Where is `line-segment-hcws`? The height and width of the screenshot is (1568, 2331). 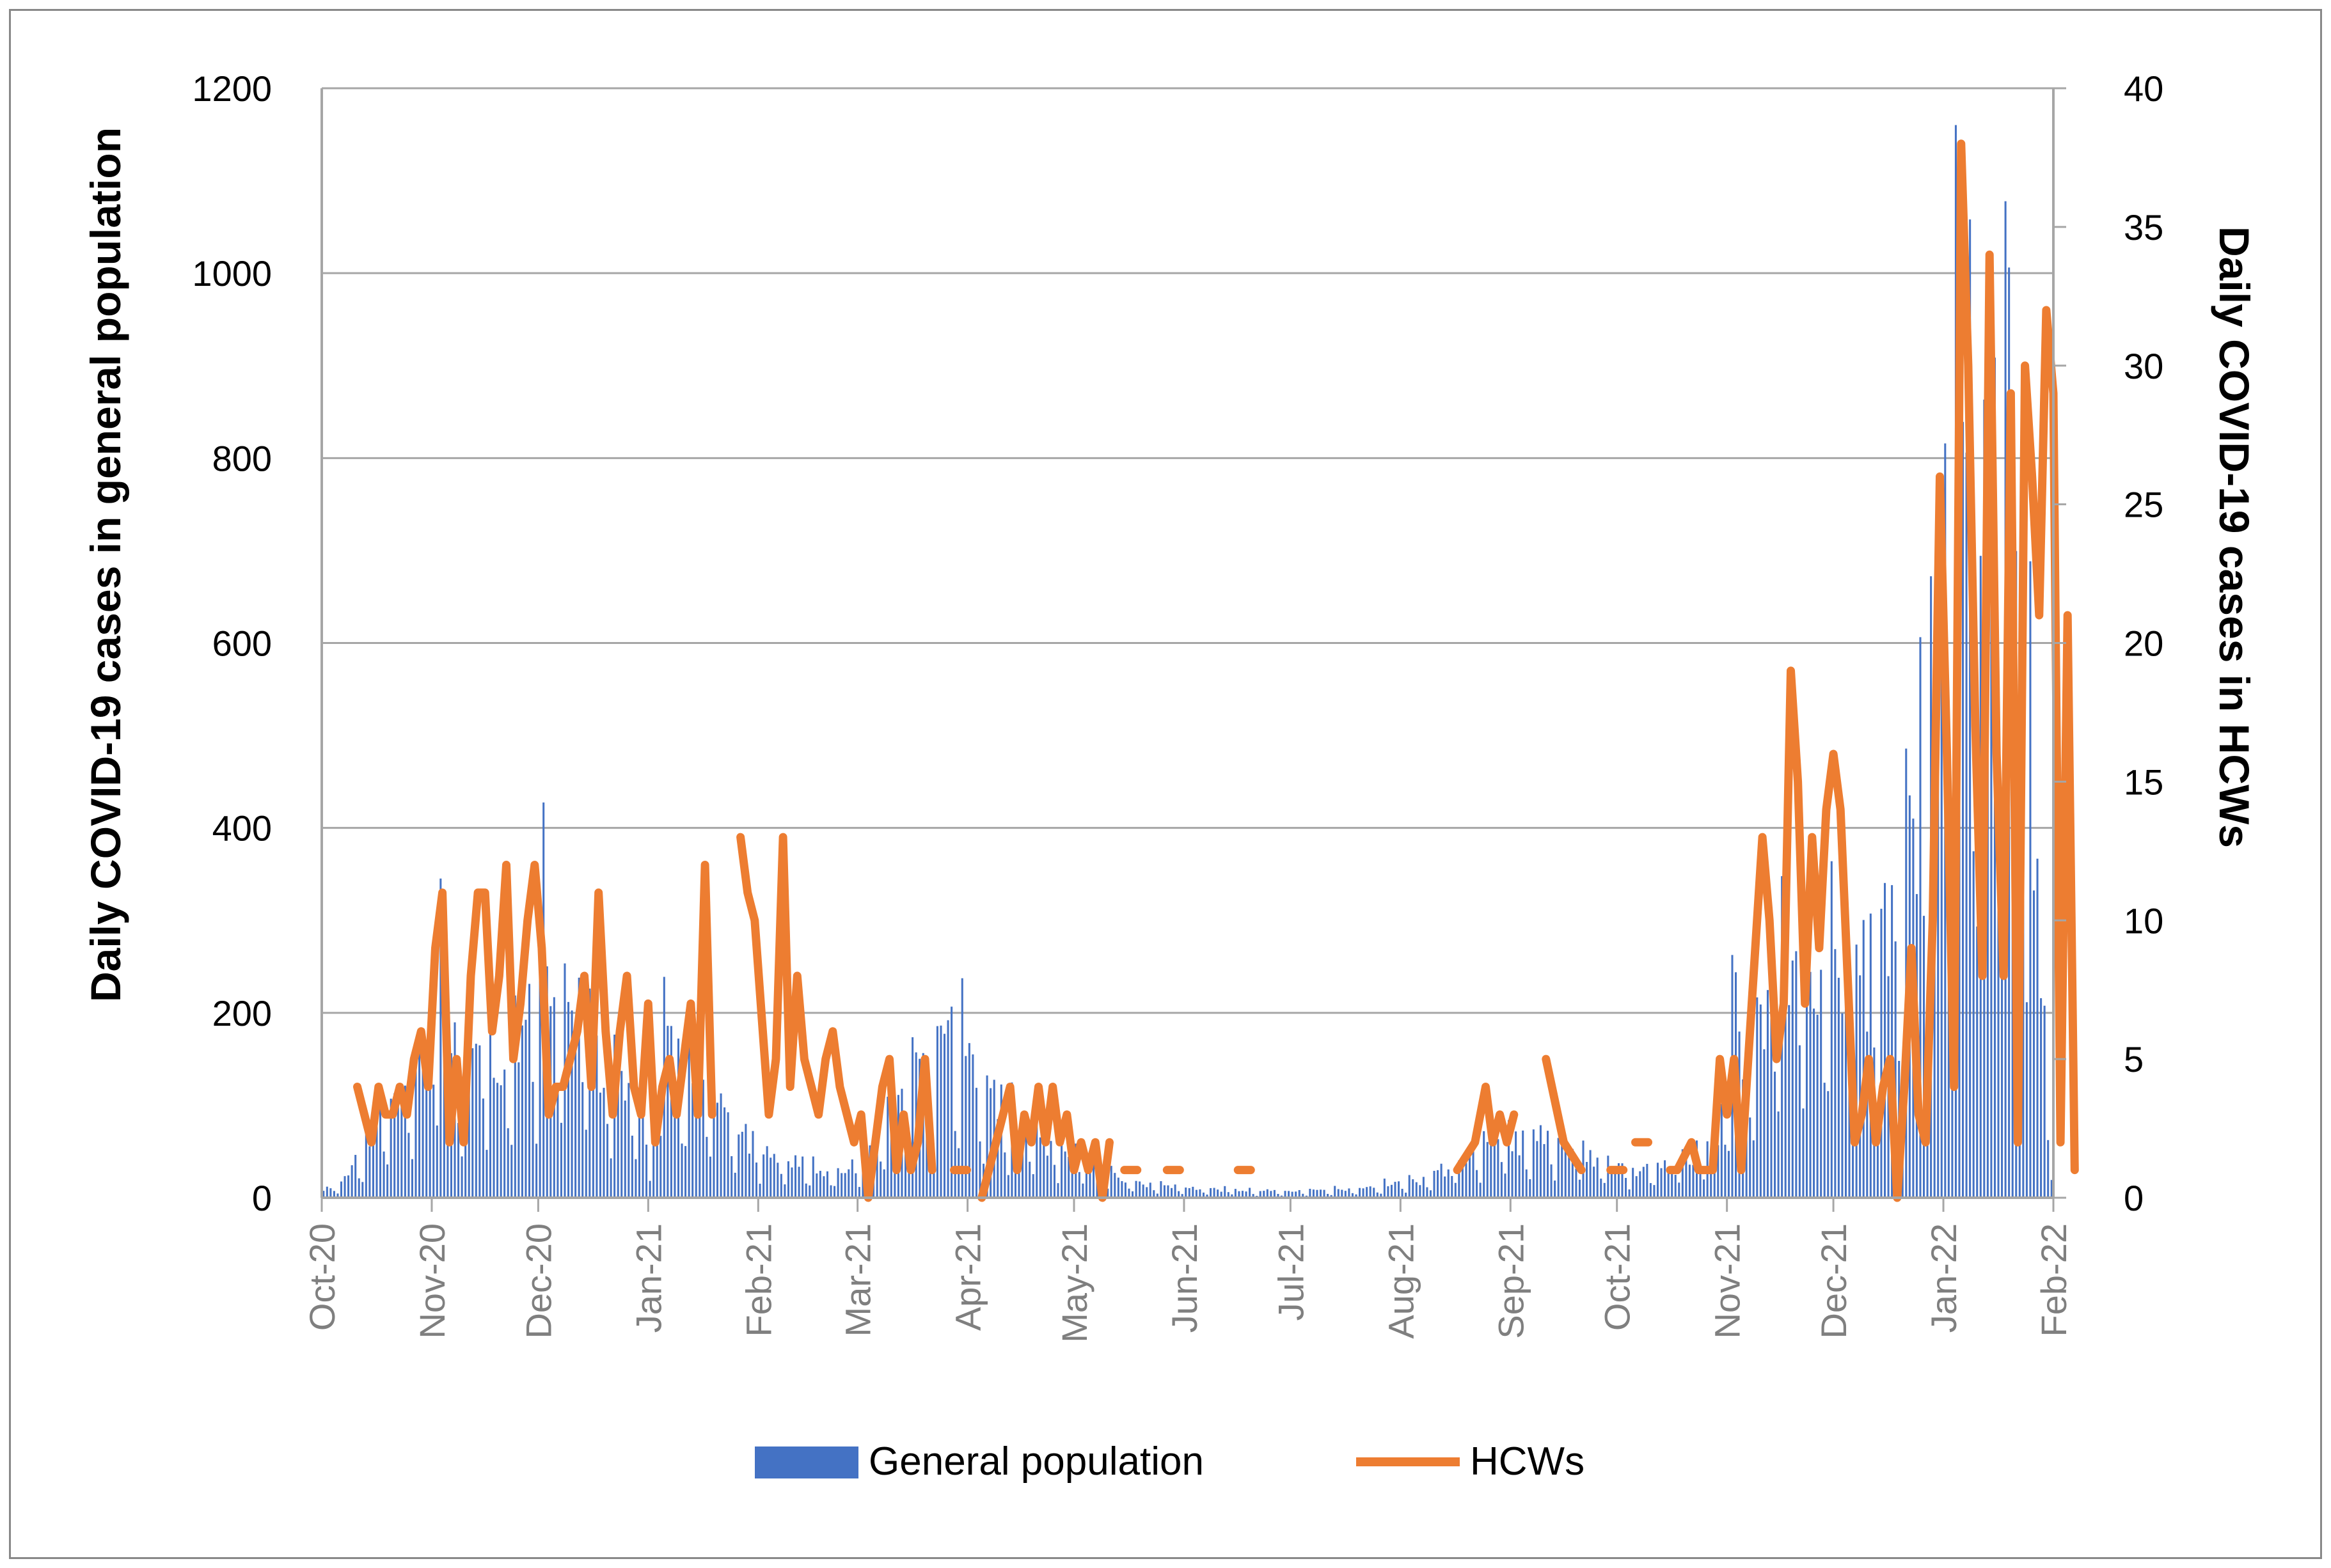 line-segment-hcws is located at coordinates (534, 1004).